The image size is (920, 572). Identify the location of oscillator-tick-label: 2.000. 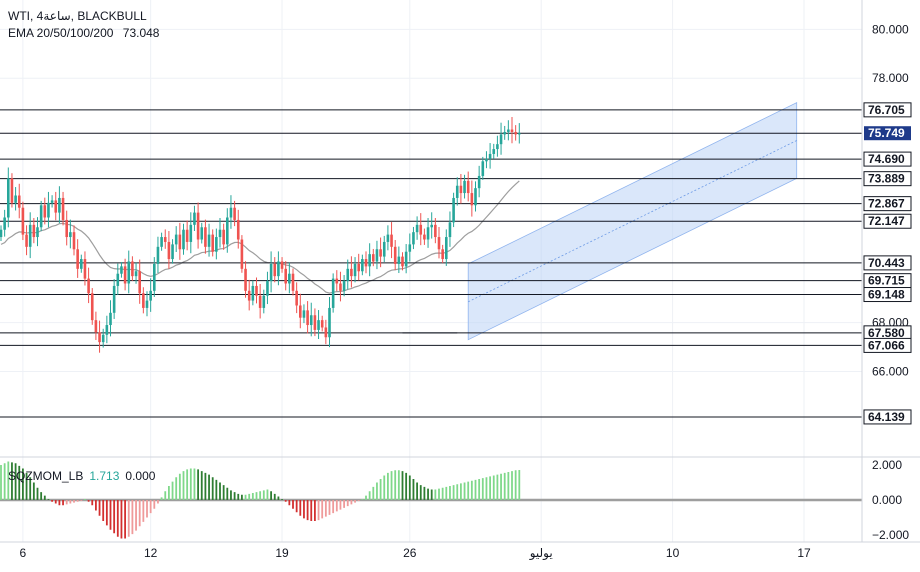
(887, 465).